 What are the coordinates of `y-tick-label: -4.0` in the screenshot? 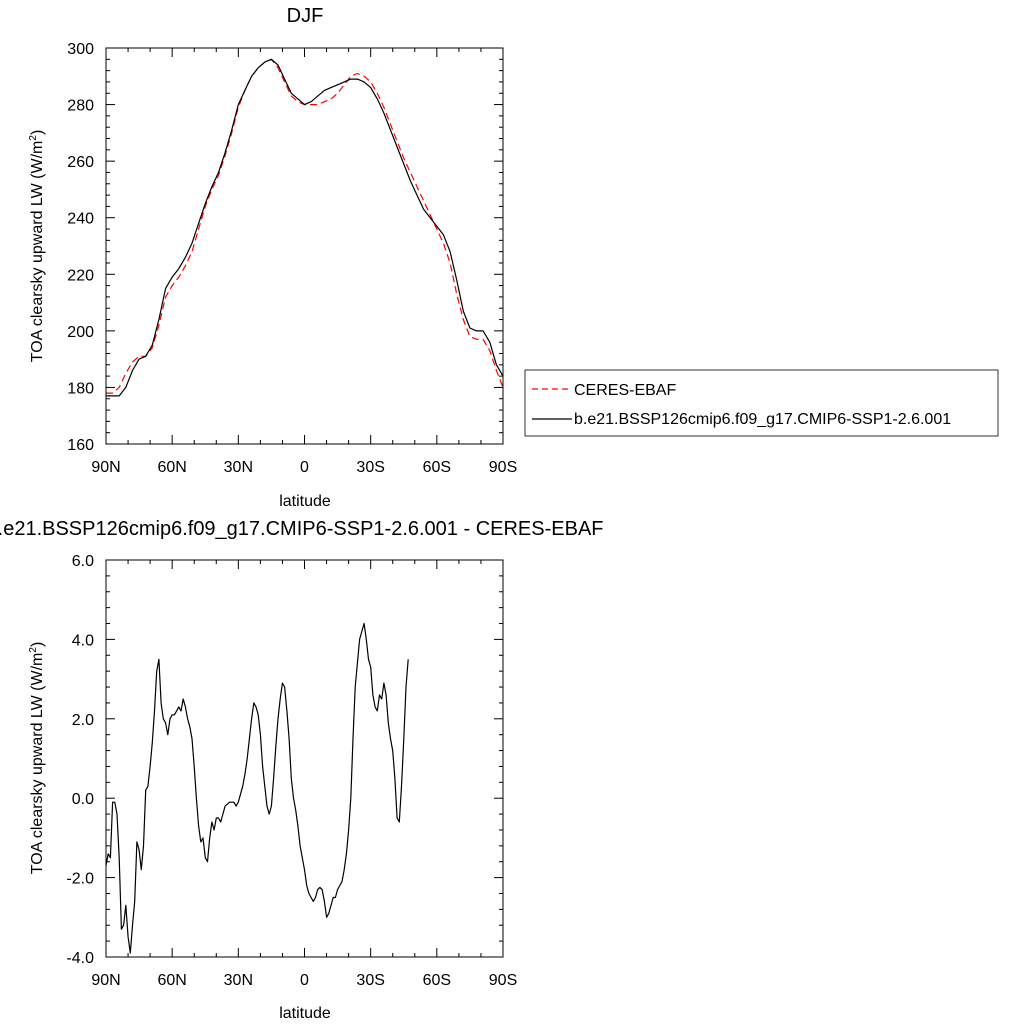 It's located at (80, 958).